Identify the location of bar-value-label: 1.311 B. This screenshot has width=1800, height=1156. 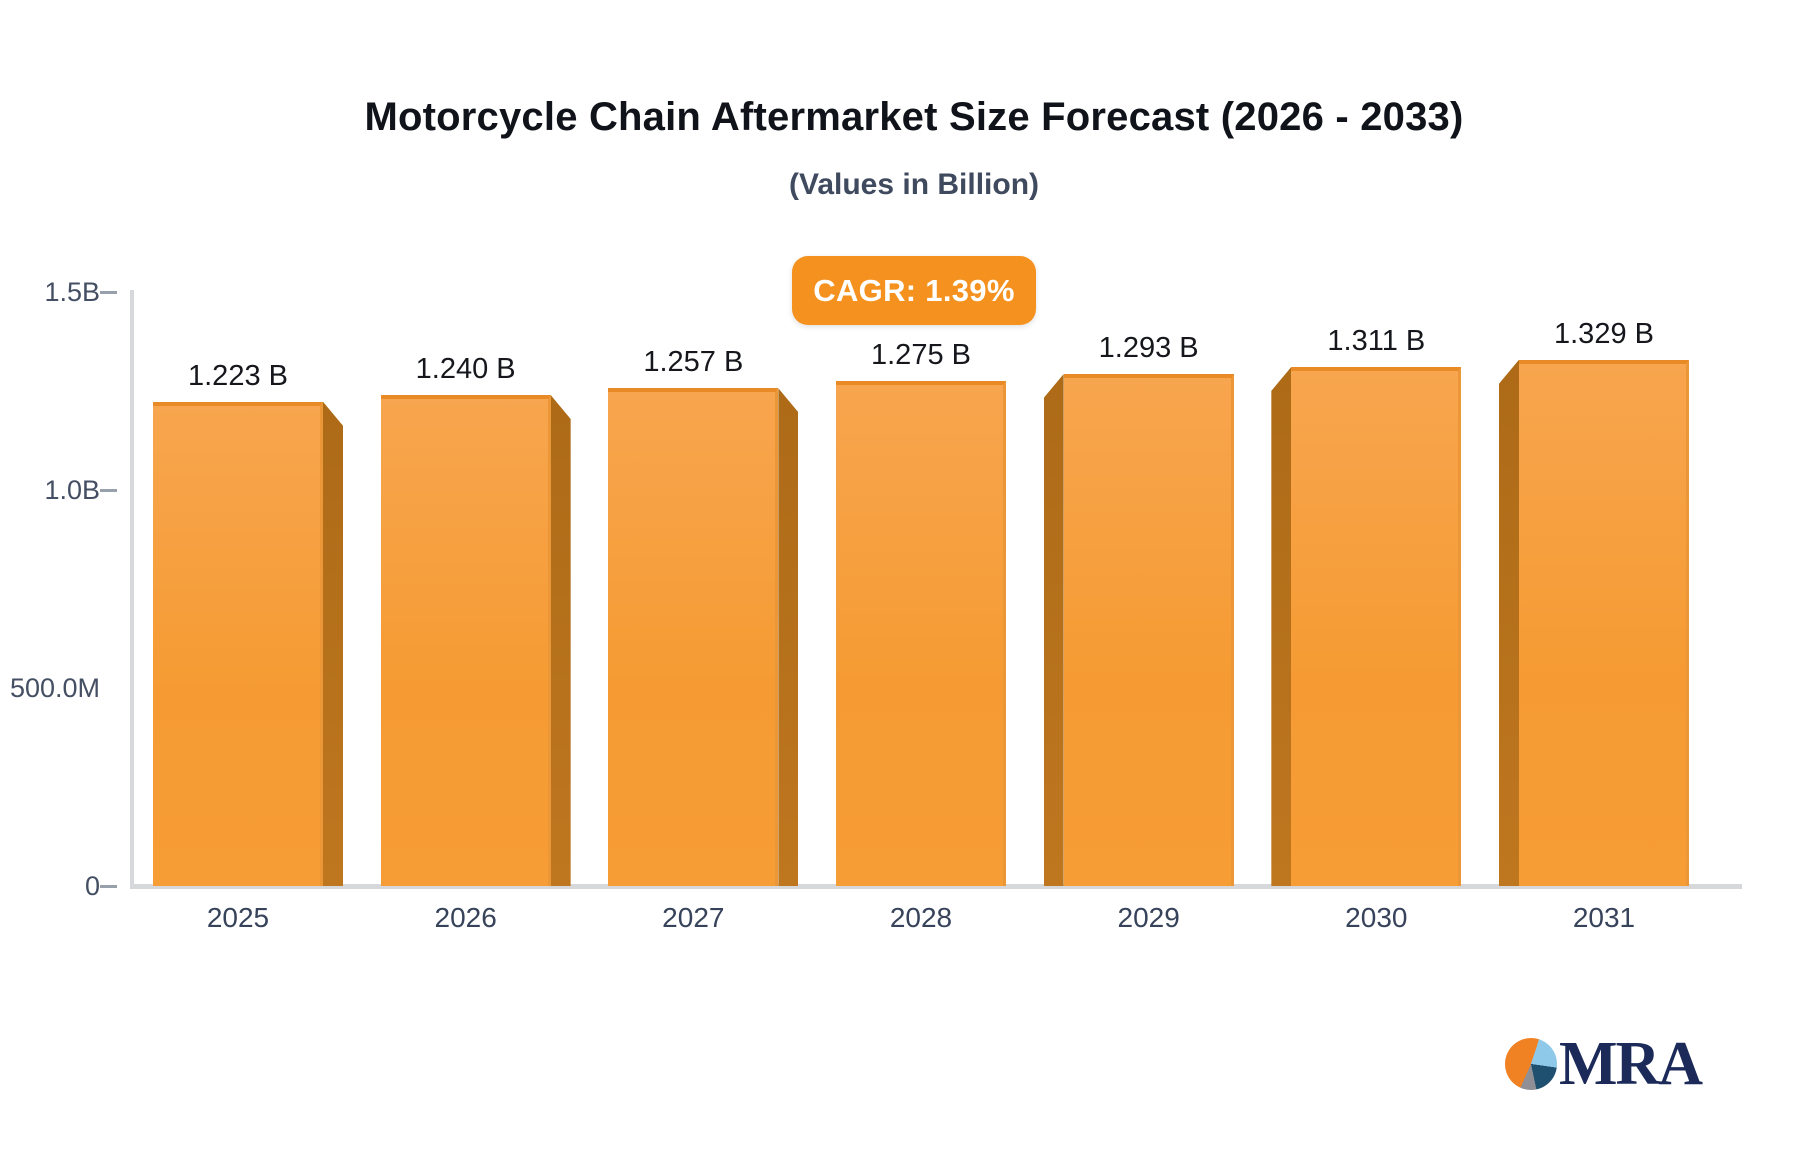
(1376, 340).